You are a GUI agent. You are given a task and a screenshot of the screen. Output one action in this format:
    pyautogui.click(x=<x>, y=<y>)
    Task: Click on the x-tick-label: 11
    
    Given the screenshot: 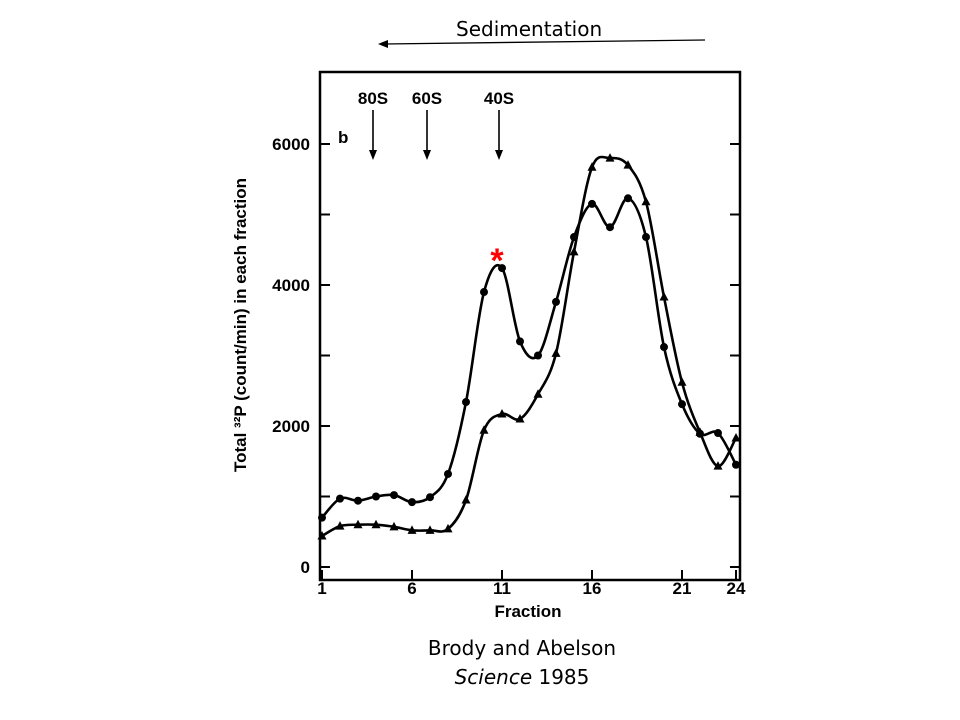 What is the action you would take?
    pyautogui.click(x=502, y=588)
    